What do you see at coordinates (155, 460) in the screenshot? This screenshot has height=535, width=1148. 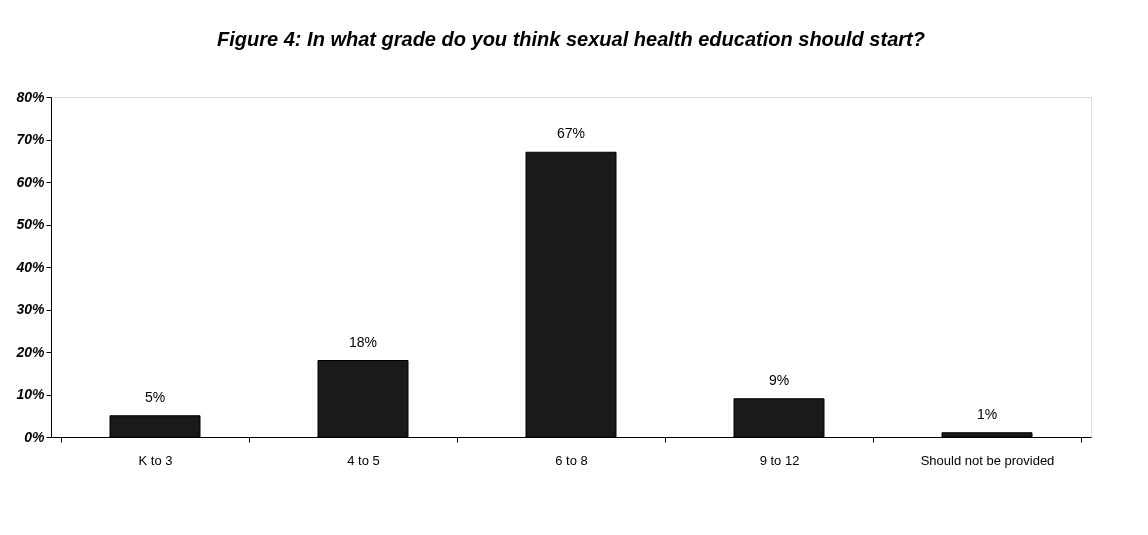 I see `x-tick-label: K to 3` at bounding box center [155, 460].